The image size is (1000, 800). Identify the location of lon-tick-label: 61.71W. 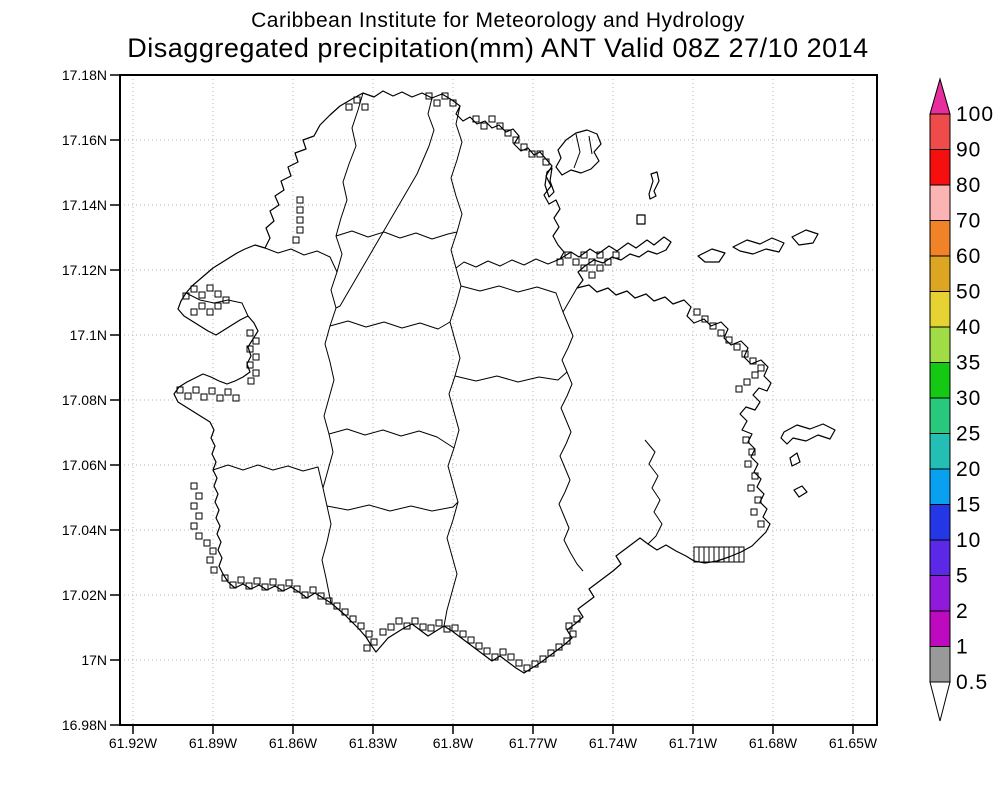
(693, 743).